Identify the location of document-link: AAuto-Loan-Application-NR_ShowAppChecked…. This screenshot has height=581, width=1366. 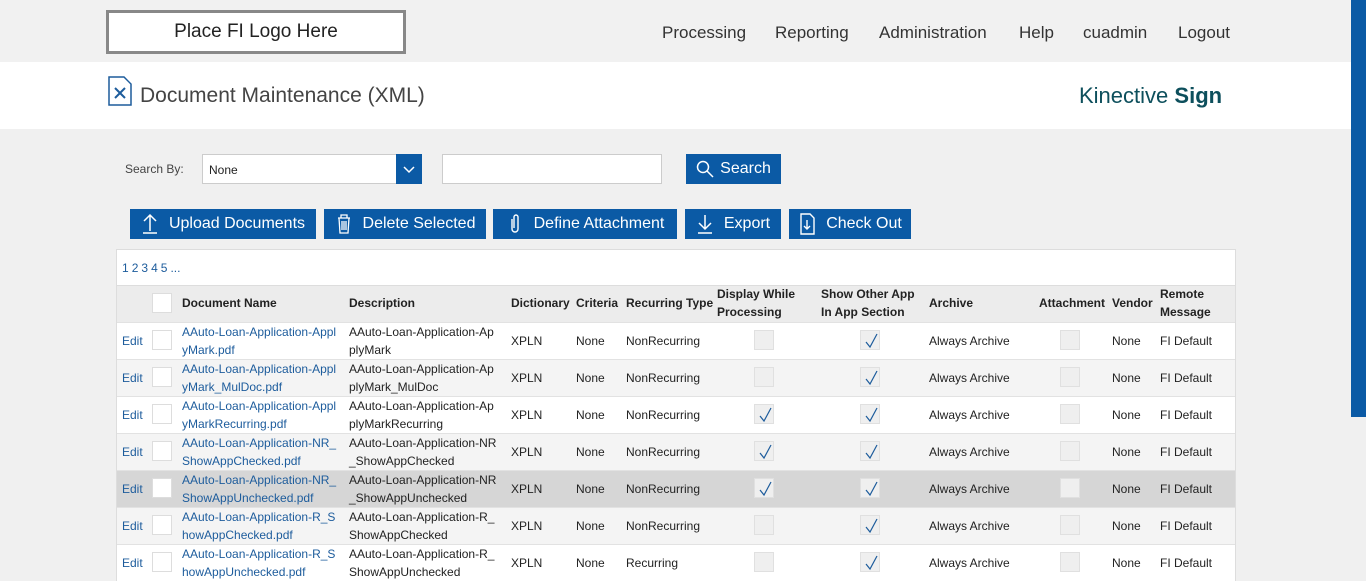
(259, 452).